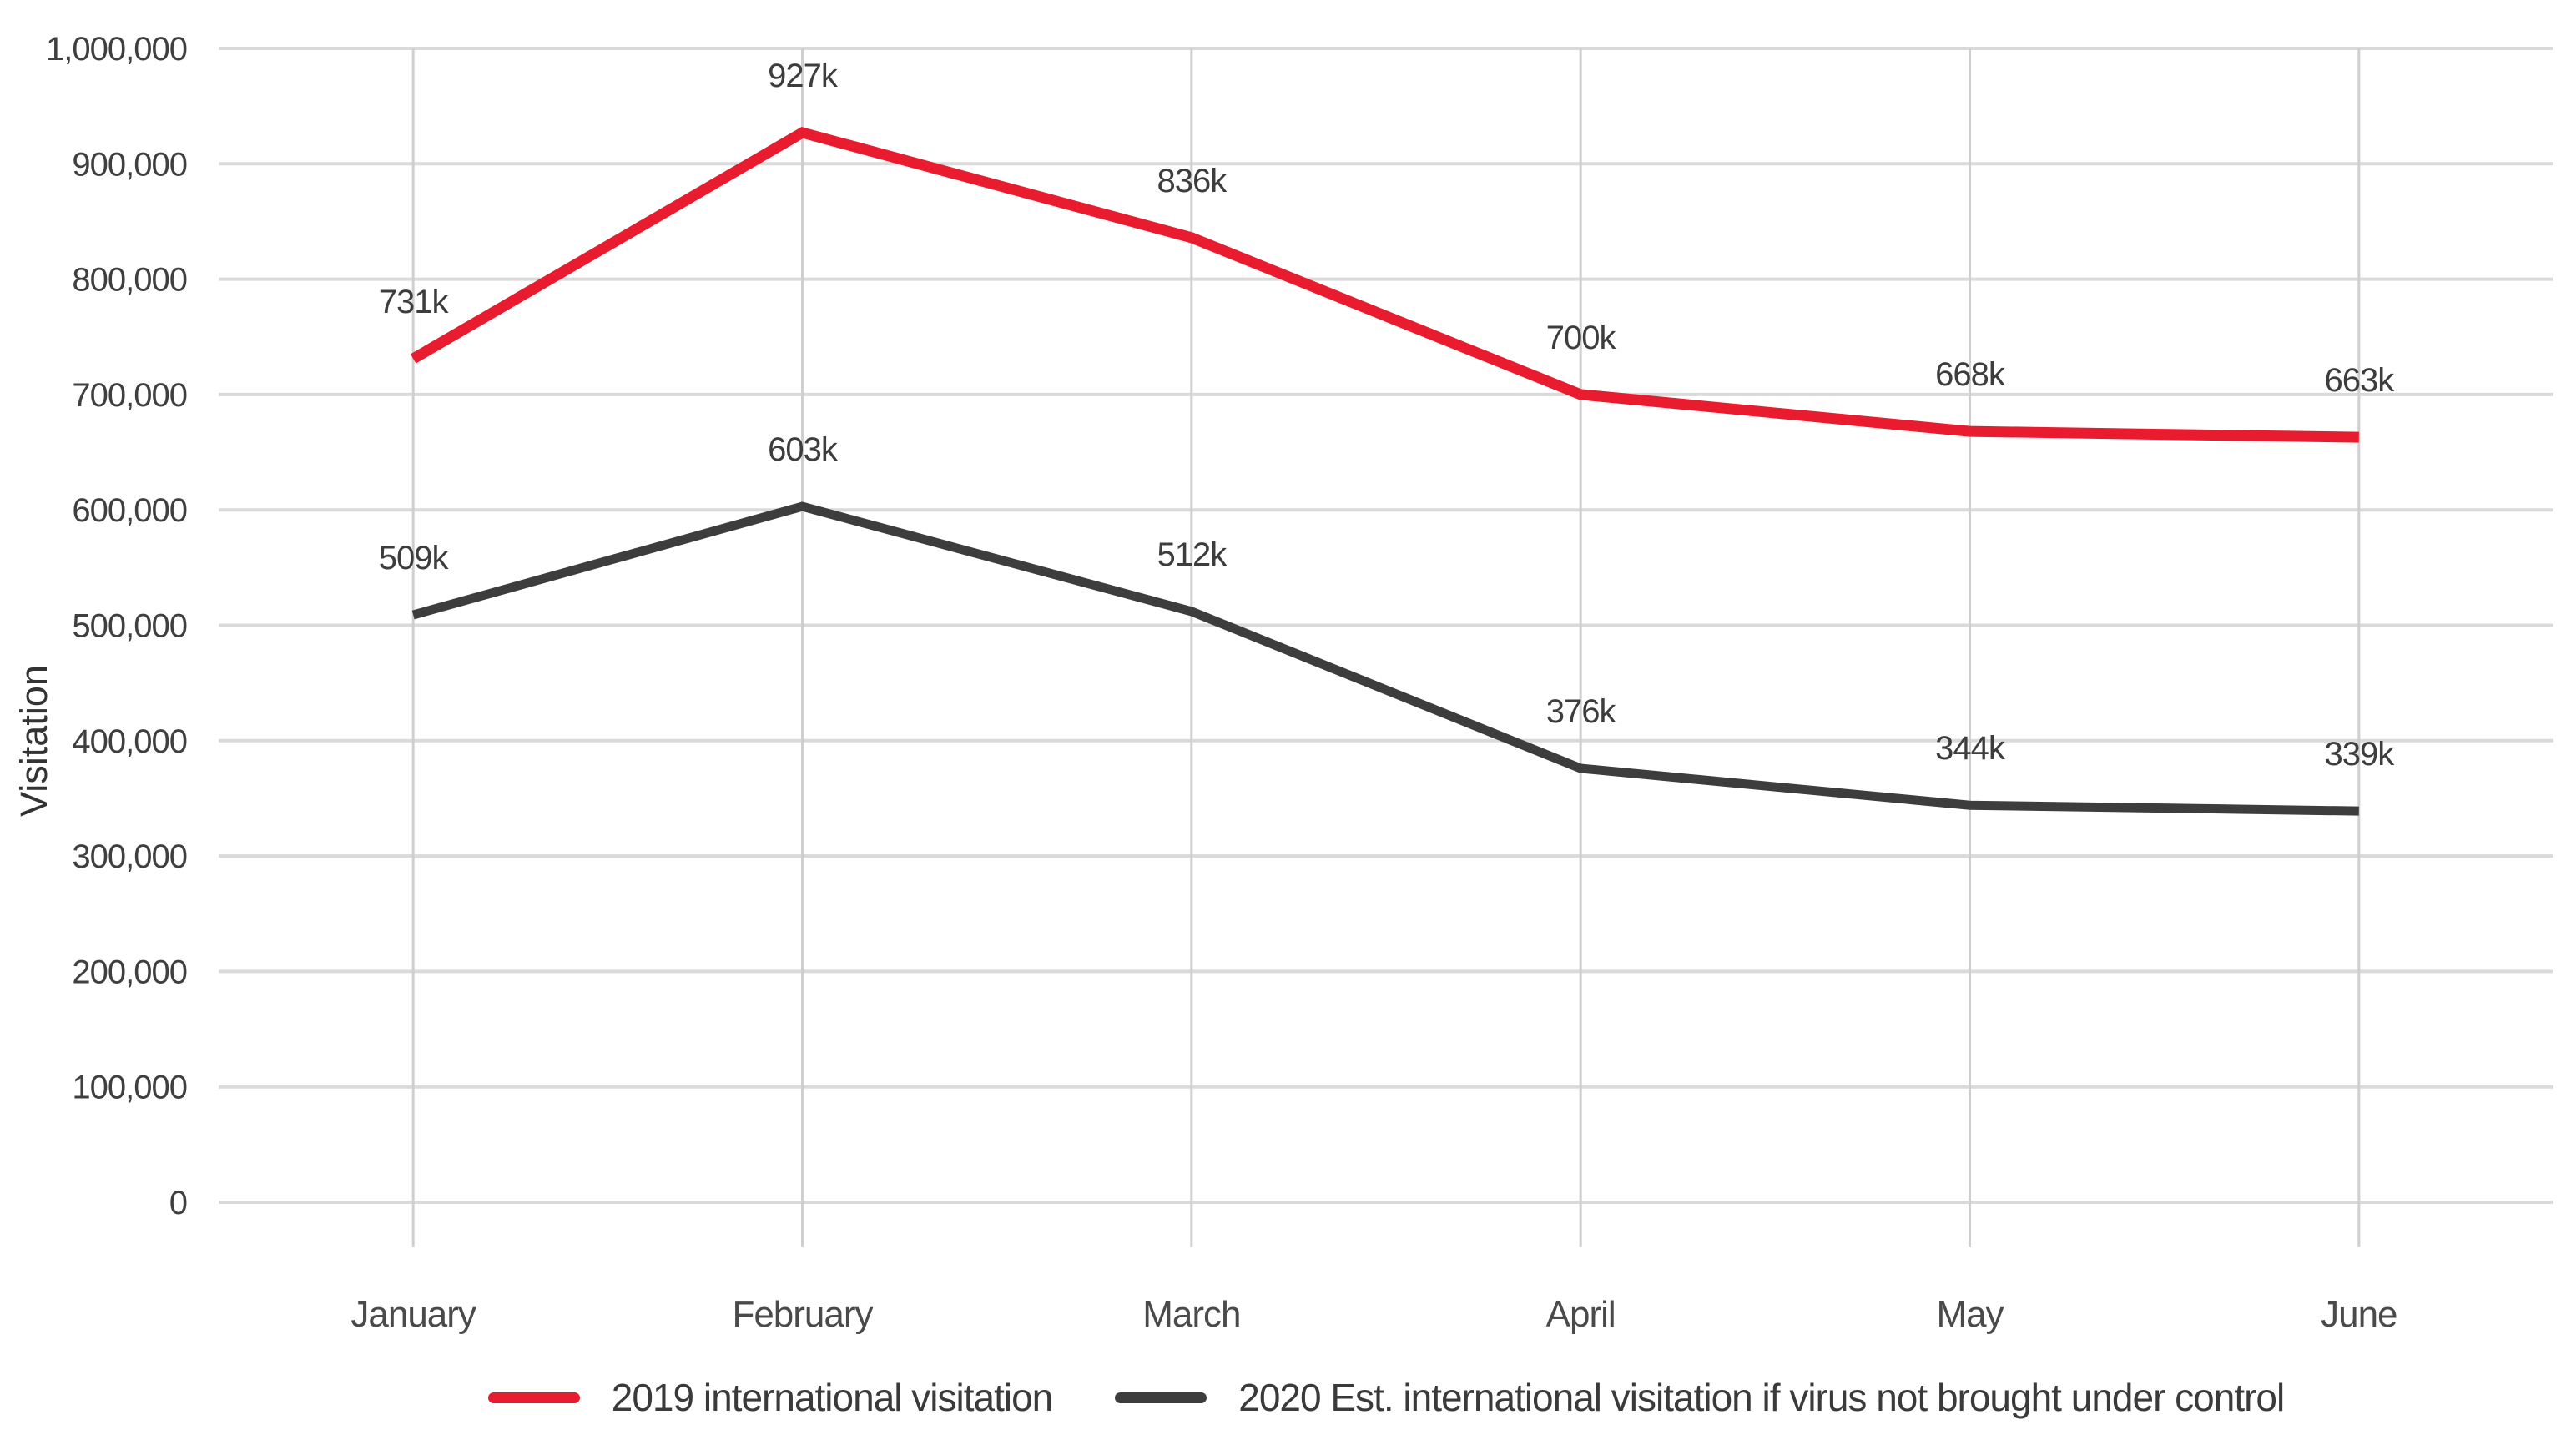 Image resolution: width=2576 pixels, height=1455 pixels. Describe the element at coordinates (129, 395) in the screenshot. I see `y-tick-label: 700,000` at that location.